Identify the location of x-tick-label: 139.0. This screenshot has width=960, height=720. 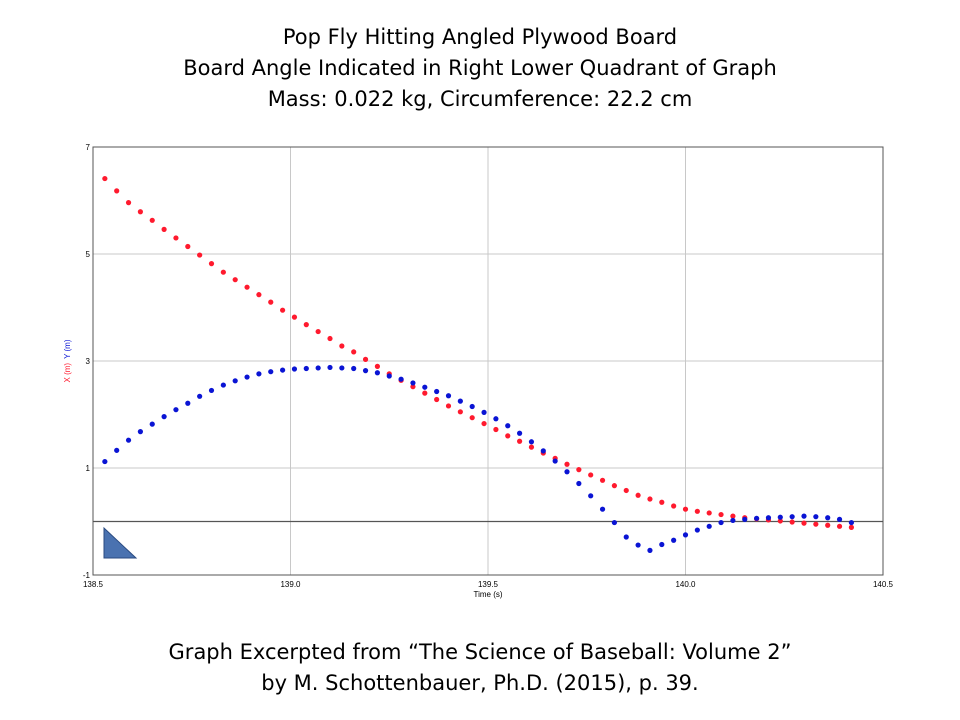
(290, 584).